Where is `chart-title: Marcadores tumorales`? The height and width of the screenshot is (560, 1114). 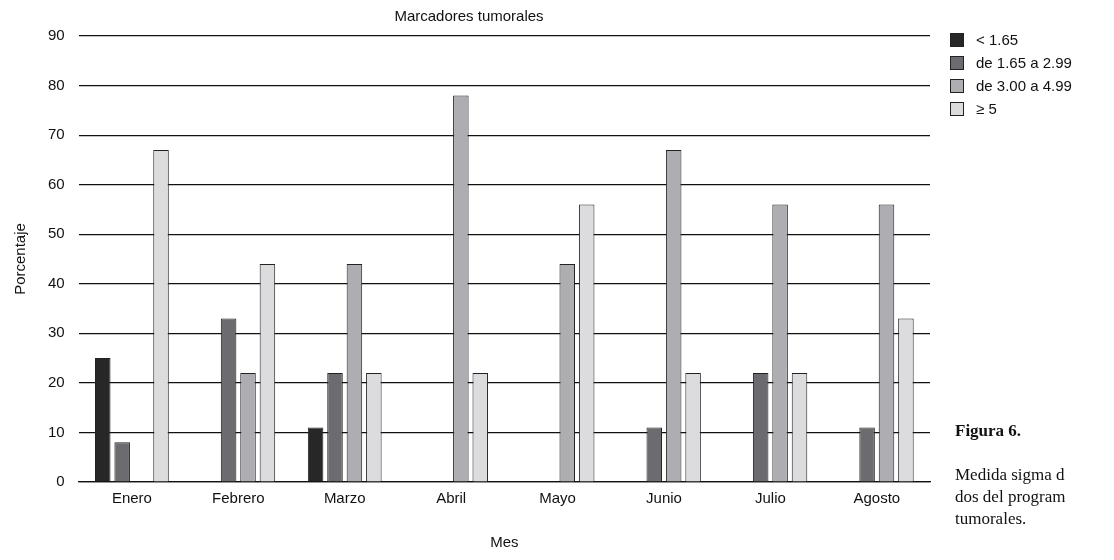
chart-title: Marcadores tumorales is located at coordinates (469, 16).